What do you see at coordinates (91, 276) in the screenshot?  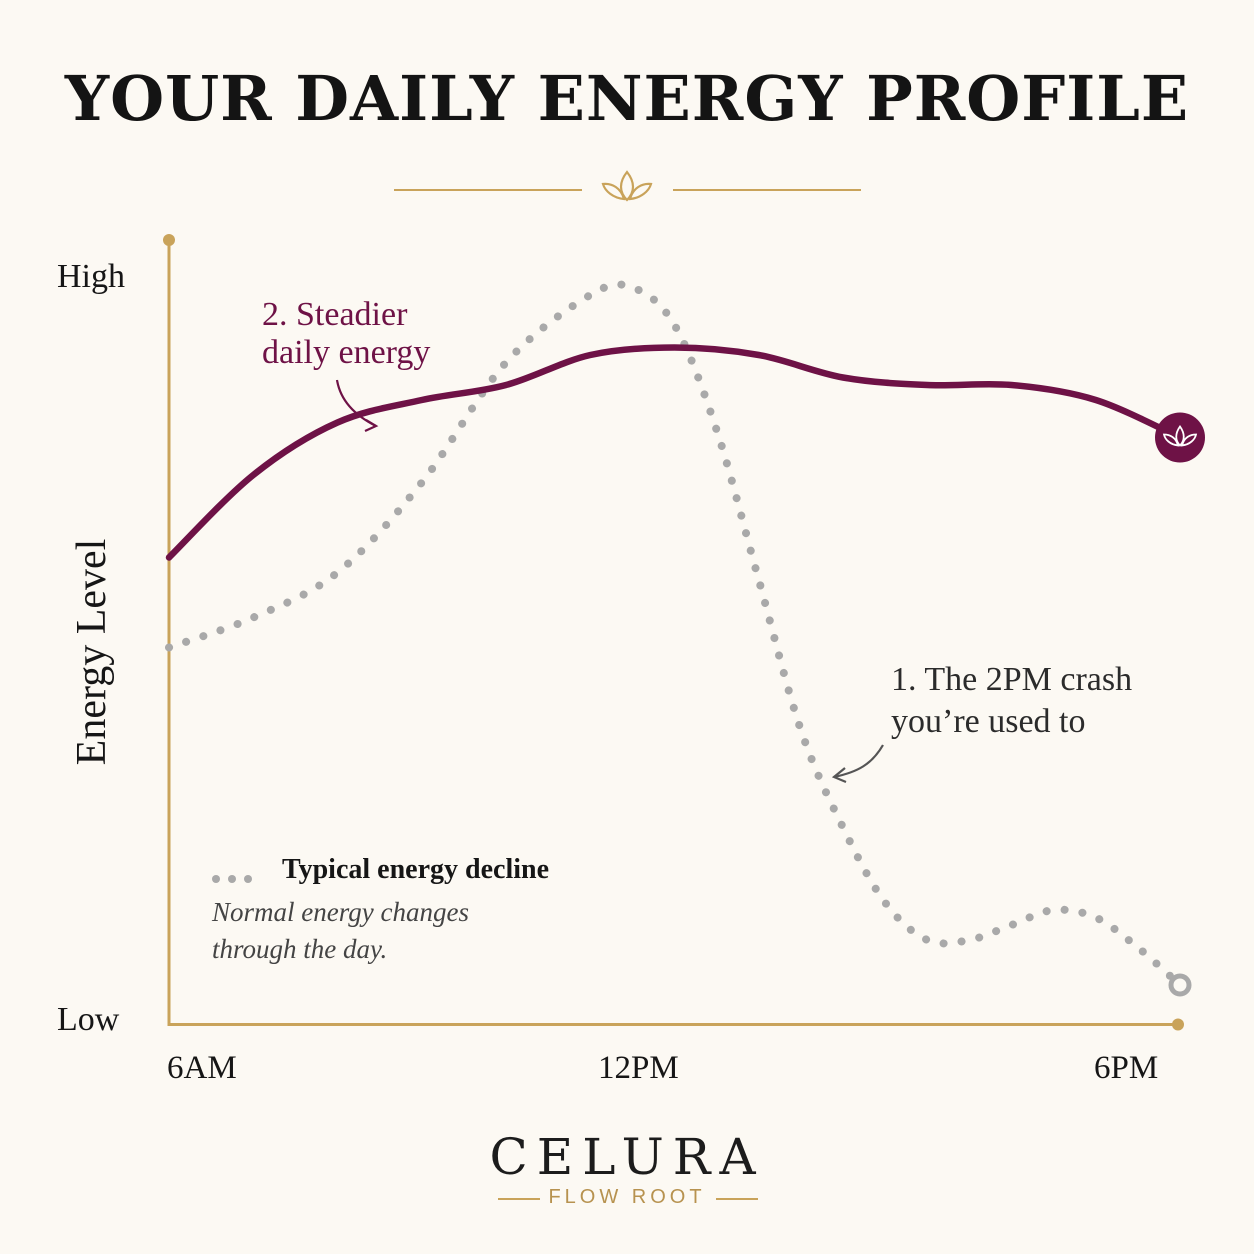 I see `y-tick-high: High` at bounding box center [91, 276].